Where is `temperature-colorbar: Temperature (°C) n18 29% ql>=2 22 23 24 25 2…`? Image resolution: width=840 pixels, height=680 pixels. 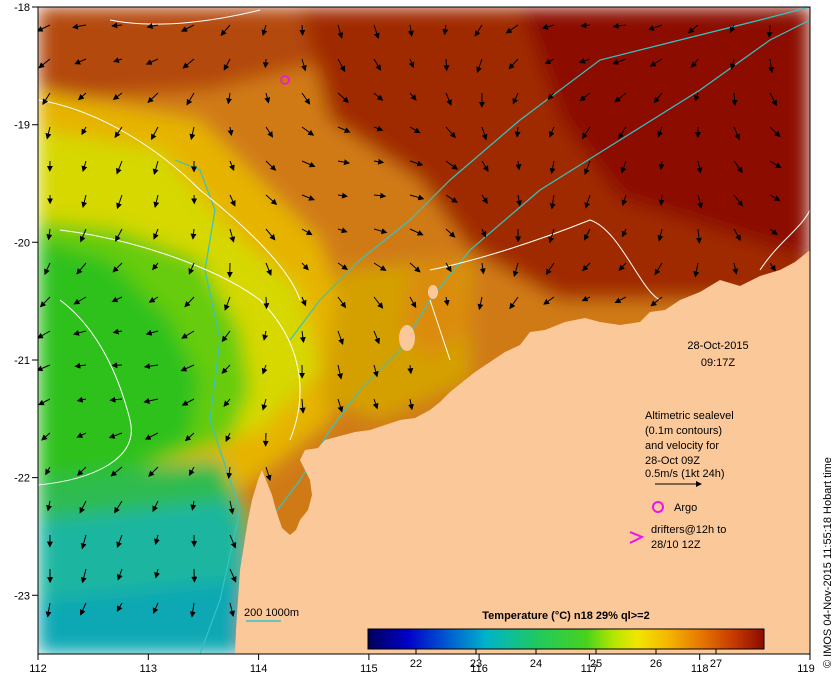 temperature-colorbar: Temperature (°C) n18 29% ql>=2 22 23 24 25 2… is located at coordinates (566, 640).